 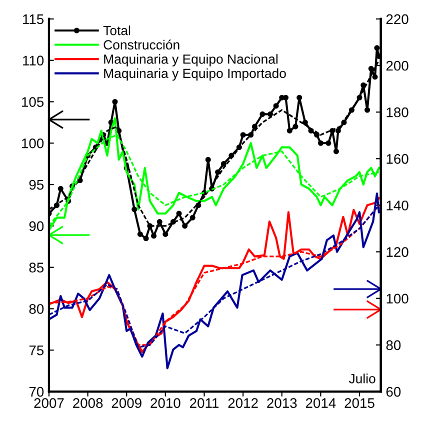 What do you see at coordinates (165, 403) in the screenshot?
I see `x-tick-label: 2010` at bounding box center [165, 403].